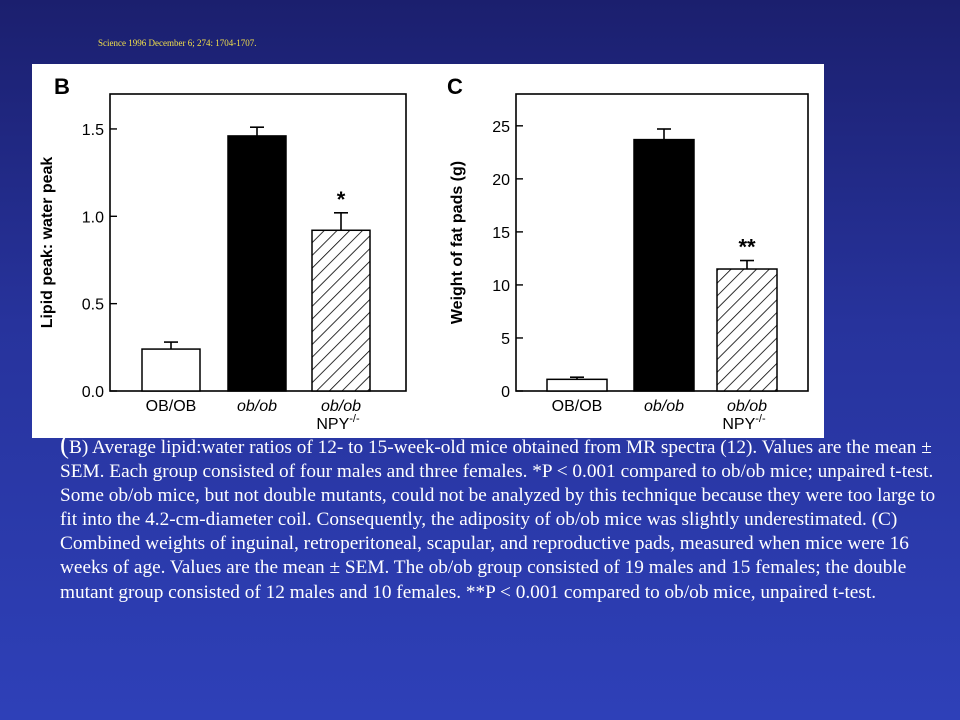 This screenshot has height=720, width=960. What do you see at coordinates (341, 199) in the screenshot?
I see `significance-b-2: *` at bounding box center [341, 199].